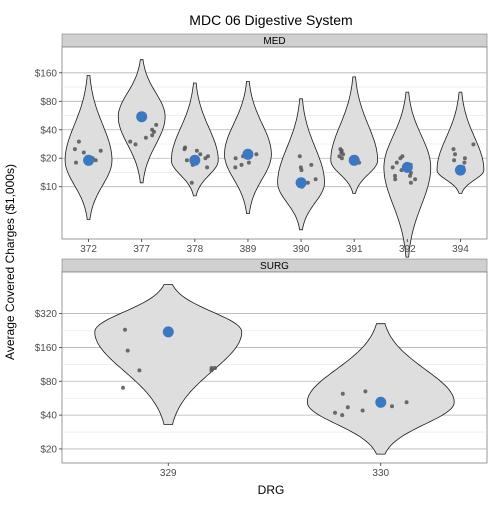  I want to click on x-tick-label: 377, so click(141, 249).